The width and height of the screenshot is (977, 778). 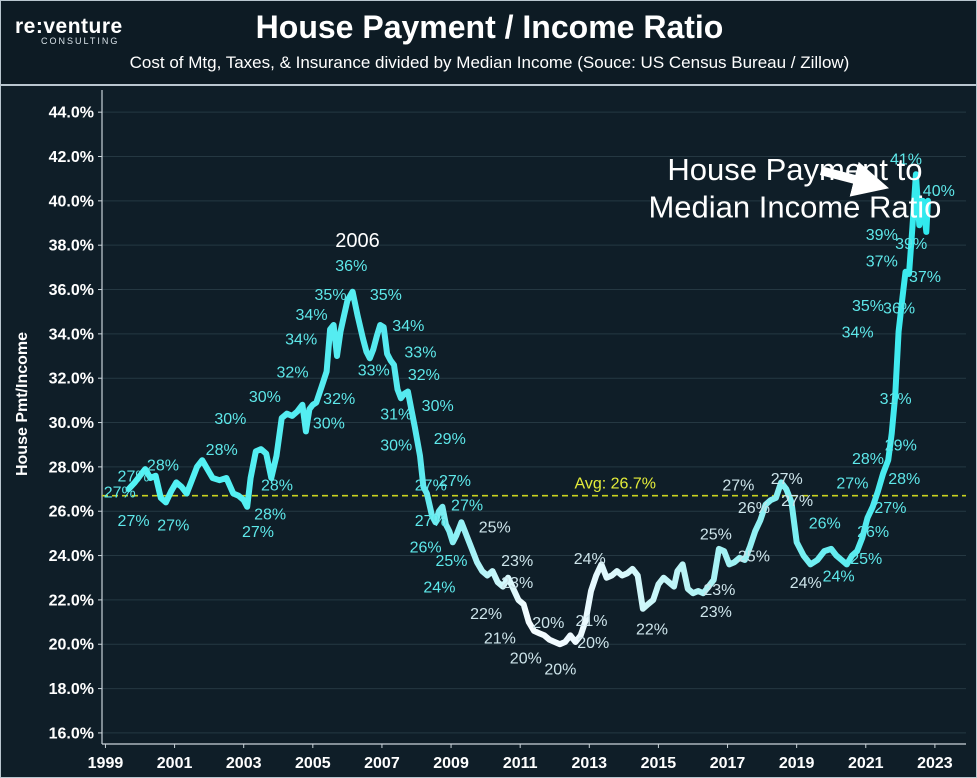 What do you see at coordinates (396, 415) in the screenshot?
I see `data-label: 31%` at bounding box center [396, 415].